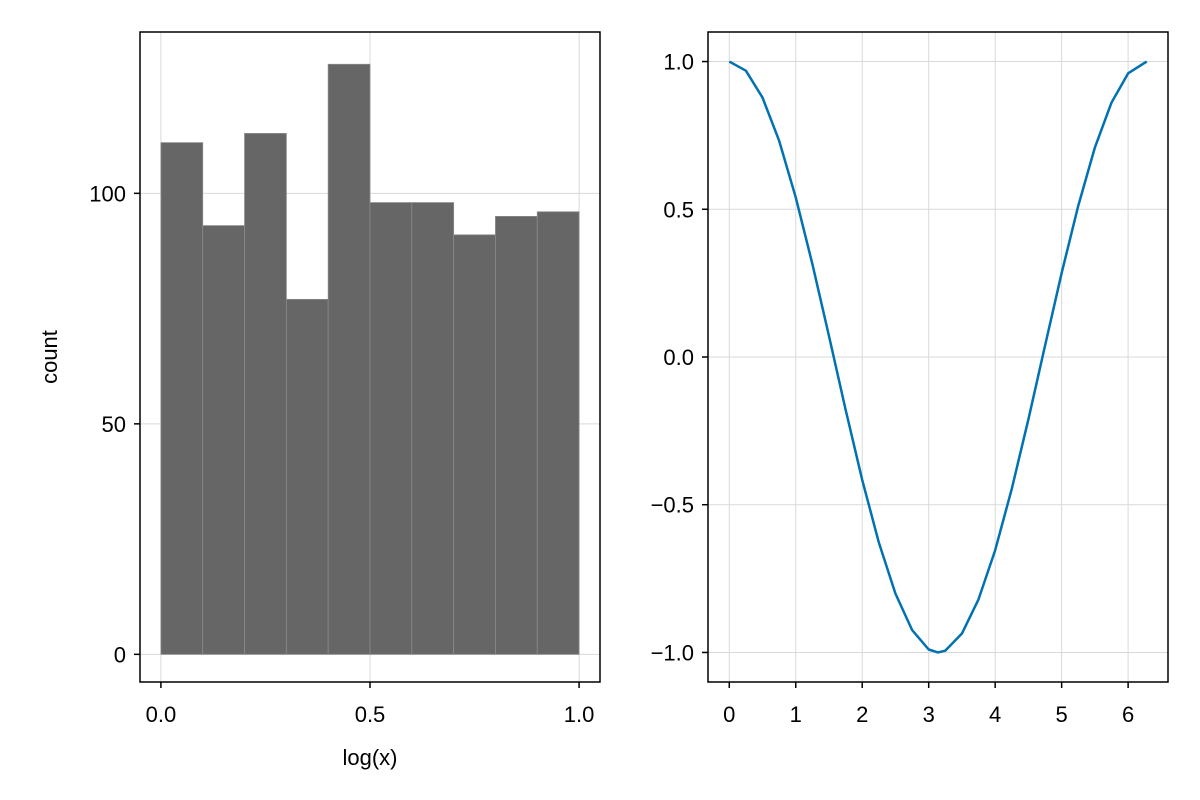 Image resolution: width=1200 pixels, height=800 pixels. Describe the element at coordinates (862, 714) in the screenshot. I see `line-plot-x-tick-label: 2` at that location.